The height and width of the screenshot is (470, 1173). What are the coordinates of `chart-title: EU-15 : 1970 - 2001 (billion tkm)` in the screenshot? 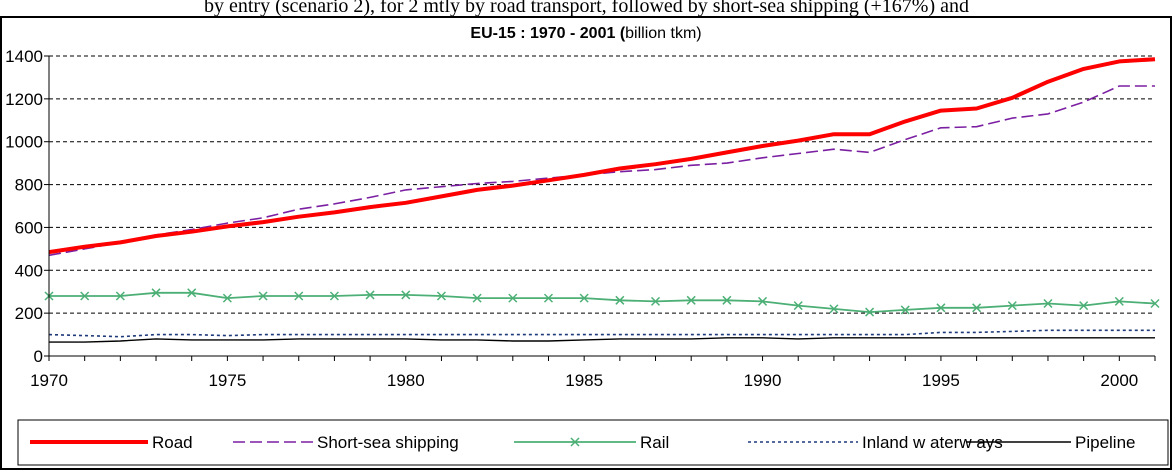 It's located at (585, 33).